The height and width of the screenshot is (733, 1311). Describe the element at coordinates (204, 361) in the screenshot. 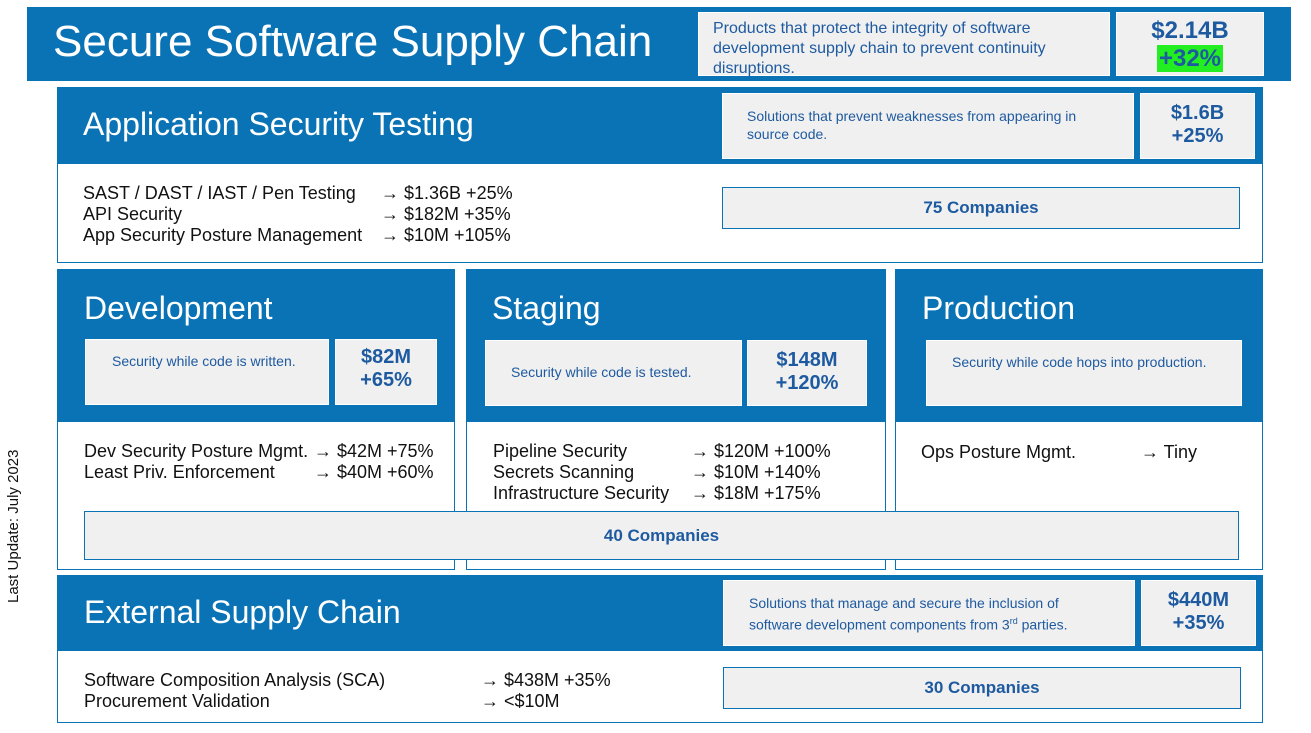

I see `development-description: Security while code is written.` at that location.